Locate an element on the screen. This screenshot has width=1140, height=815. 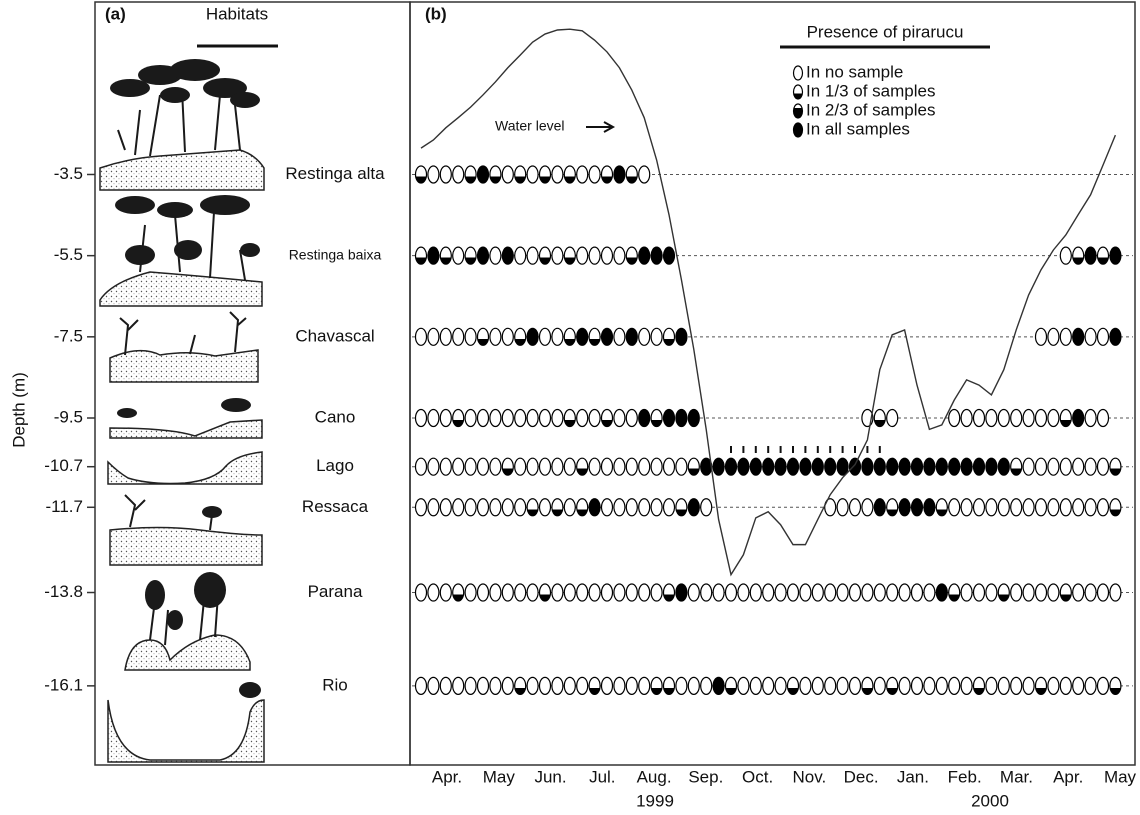
ground is located at coordinates (186, 546).